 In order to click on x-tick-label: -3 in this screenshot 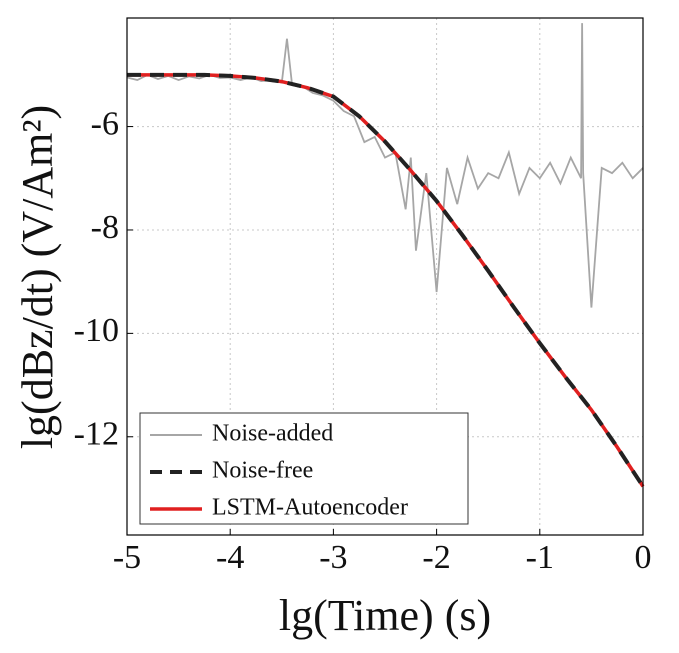, I will do `click(333, 557)`.